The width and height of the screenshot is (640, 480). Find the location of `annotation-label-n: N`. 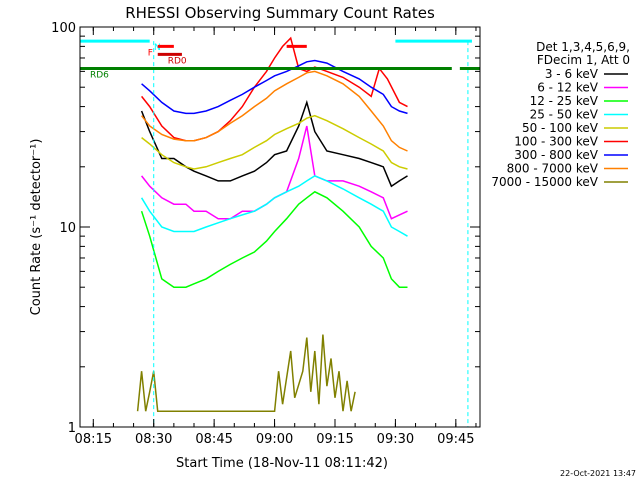

annotation-label-n: N is located at coordinates (157, 48).